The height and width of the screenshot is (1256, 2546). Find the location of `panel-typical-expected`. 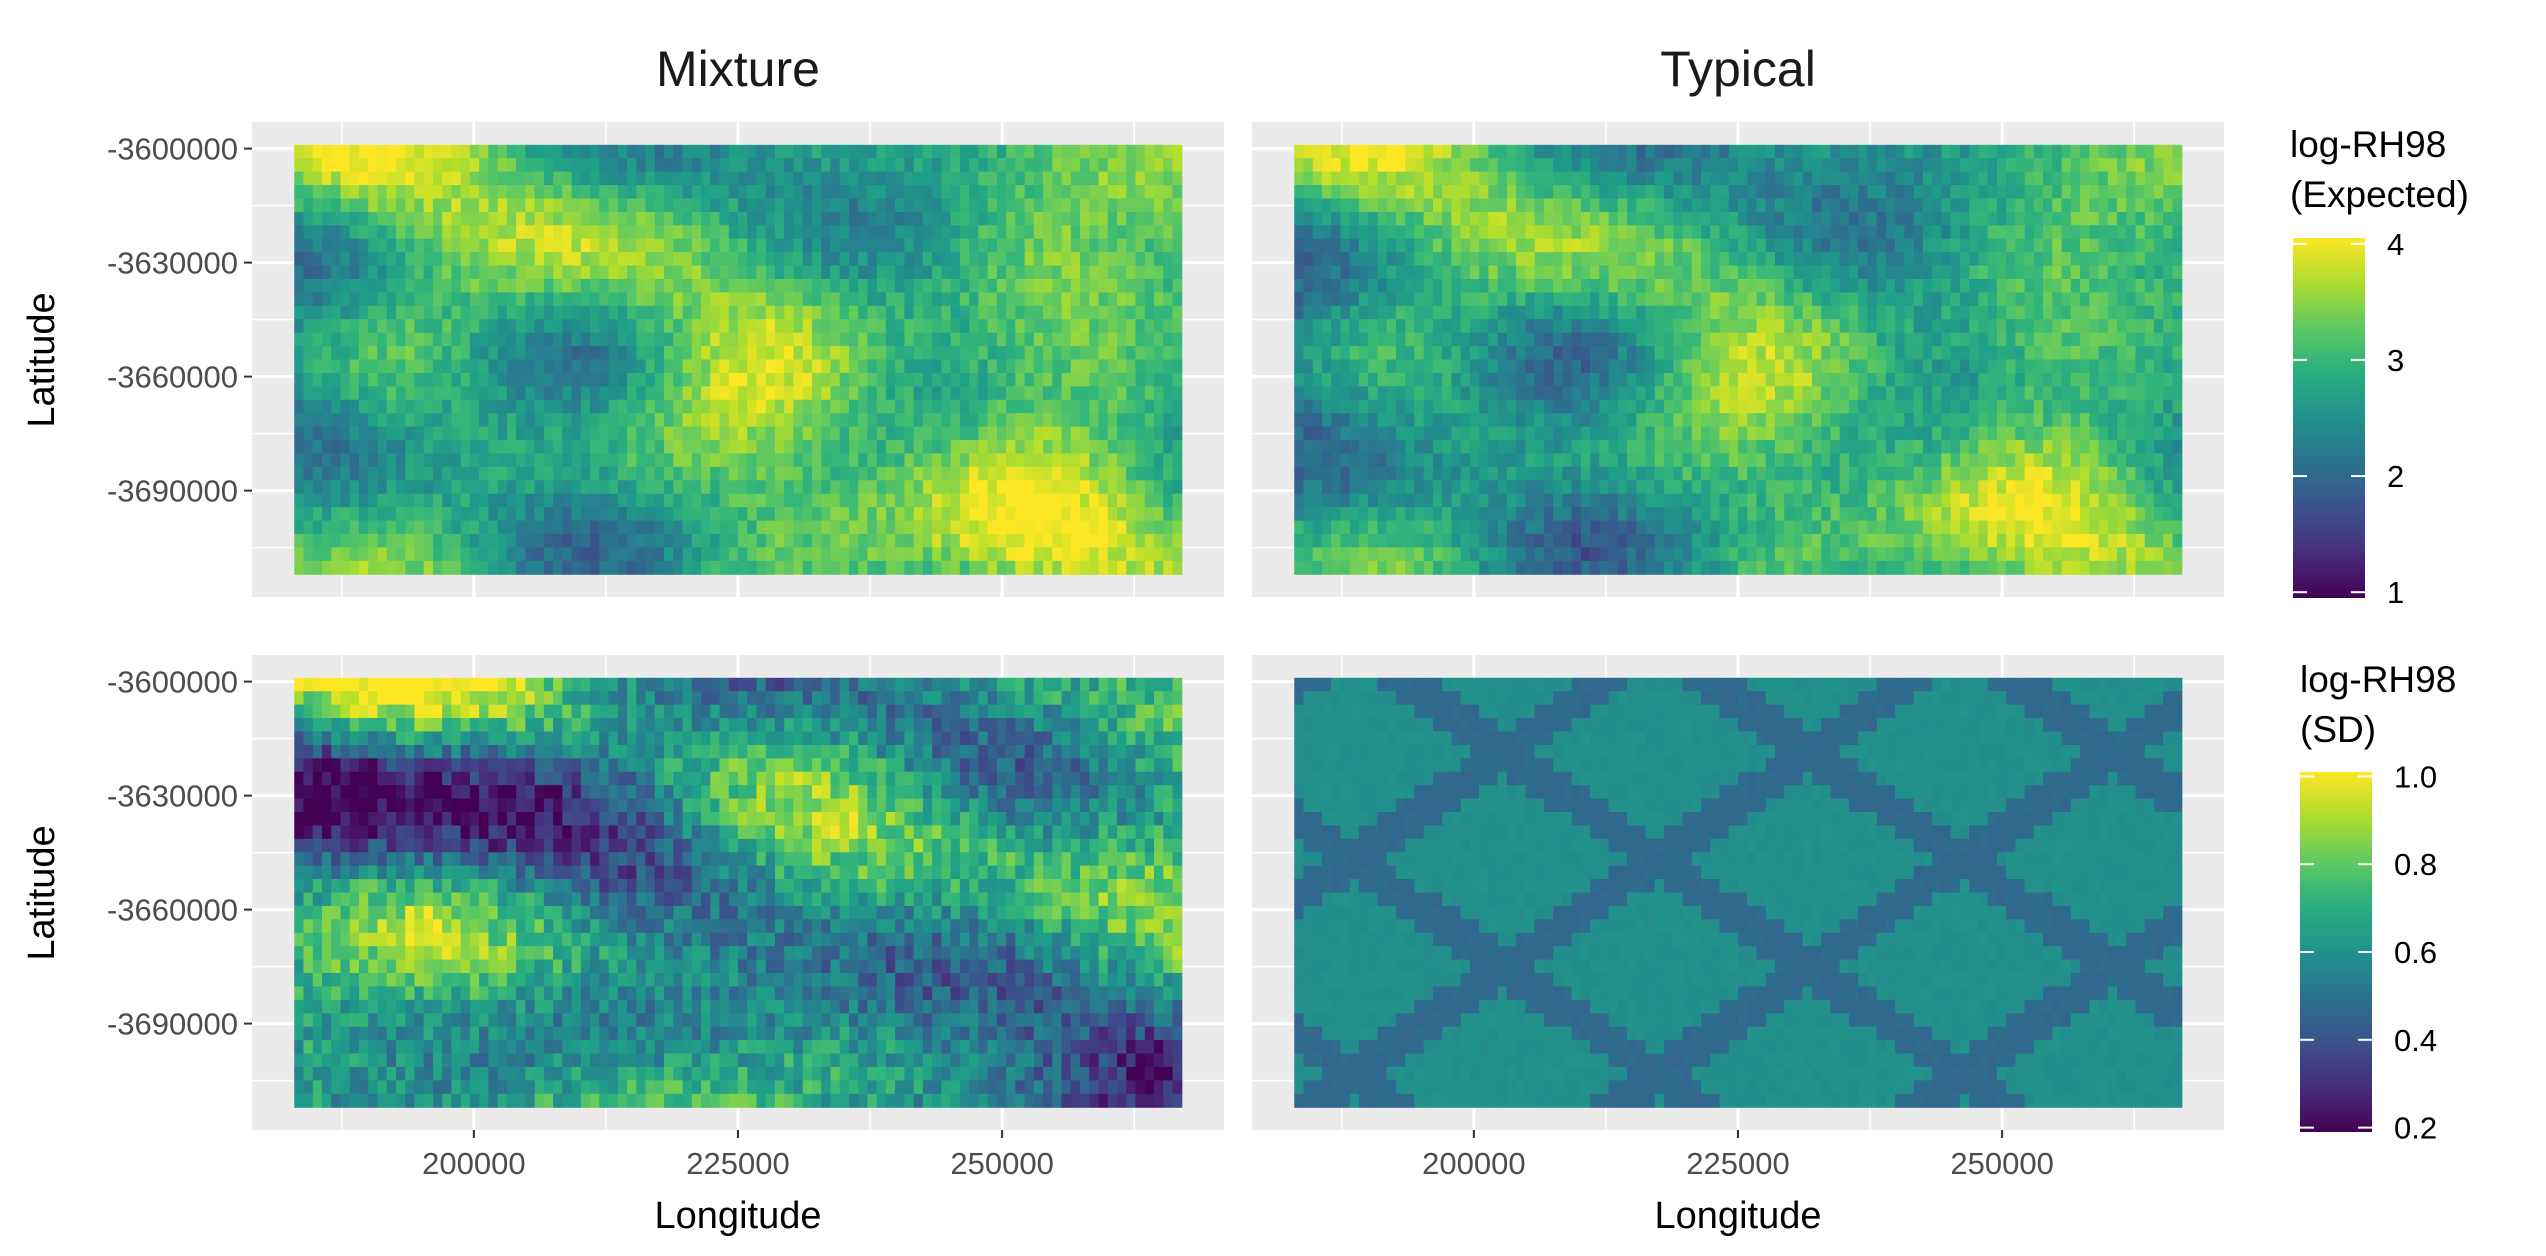

panel-typical-expected is located at coordinates (1738, 359).